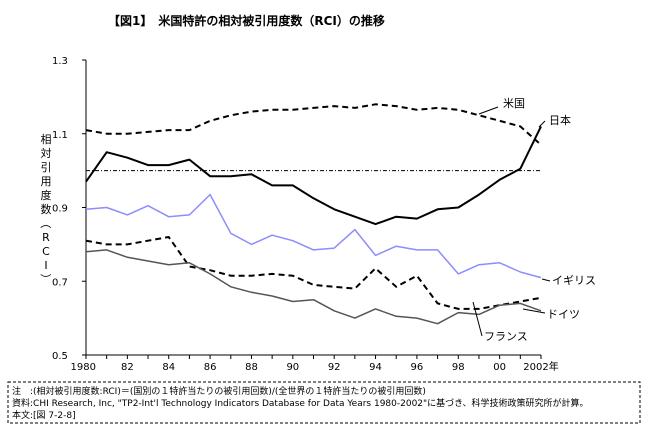 This screenshot has width=655, height=439. What do you see at coordinates (60, 61) in the screenshot?
I see `y-tick-label: 1.3` at bounding box center [60, 61].